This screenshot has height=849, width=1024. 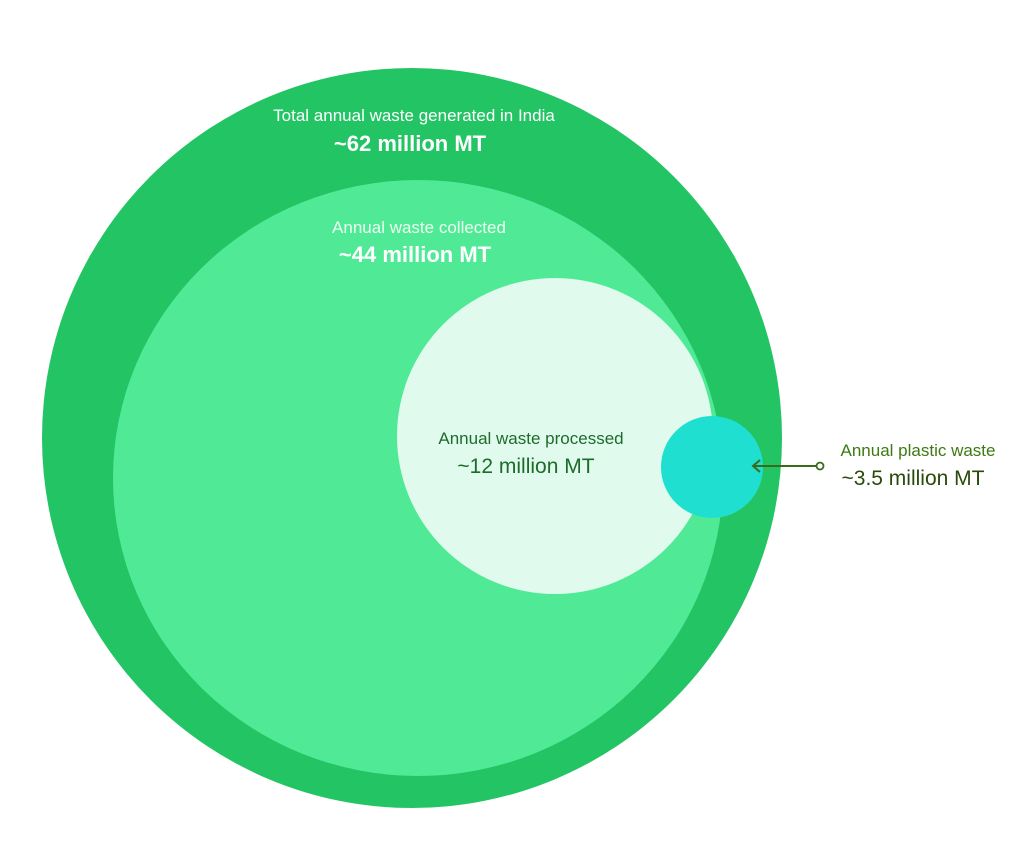 I want to click on total-waste-value: ~62 million MT, so click(x=410, y=143).